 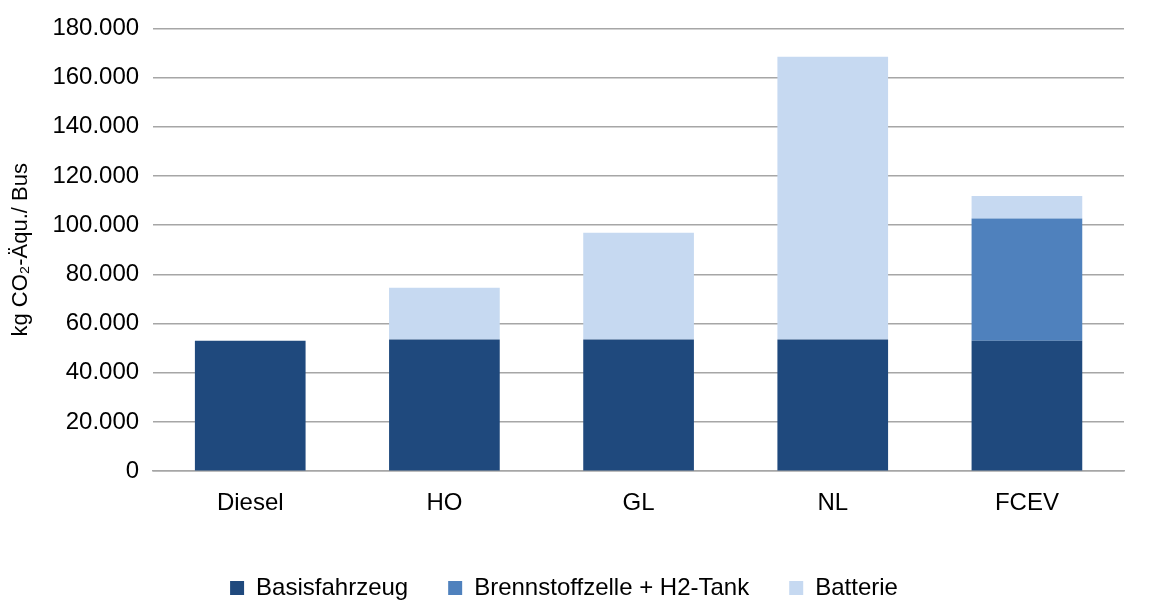 I want to click on y-tick-label: 120.000, so click(x=96, y=174).